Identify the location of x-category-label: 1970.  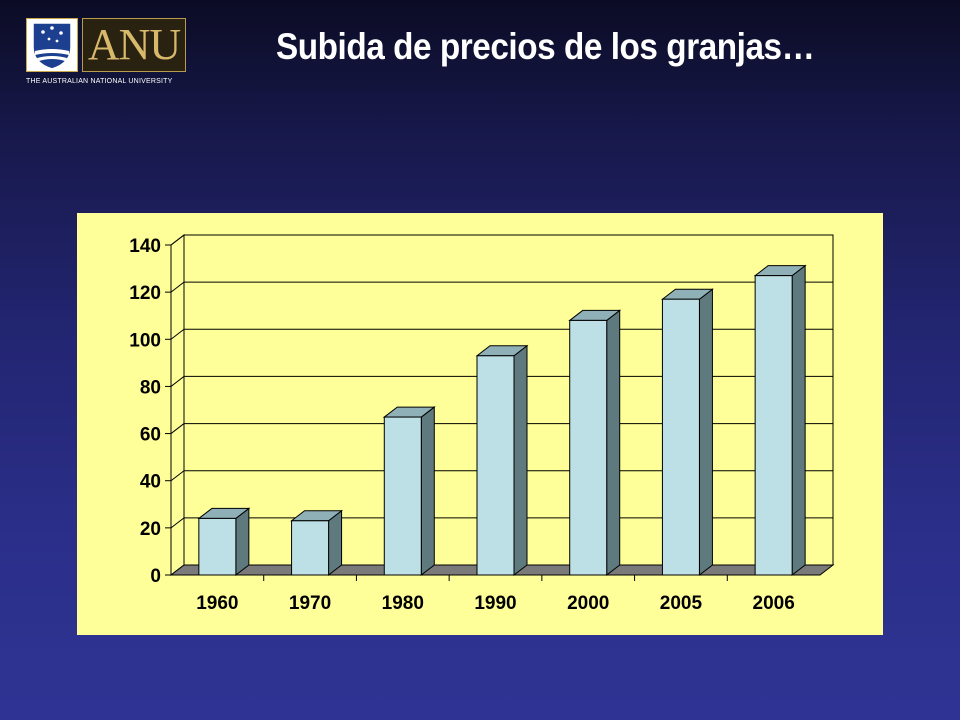
(310, 603).